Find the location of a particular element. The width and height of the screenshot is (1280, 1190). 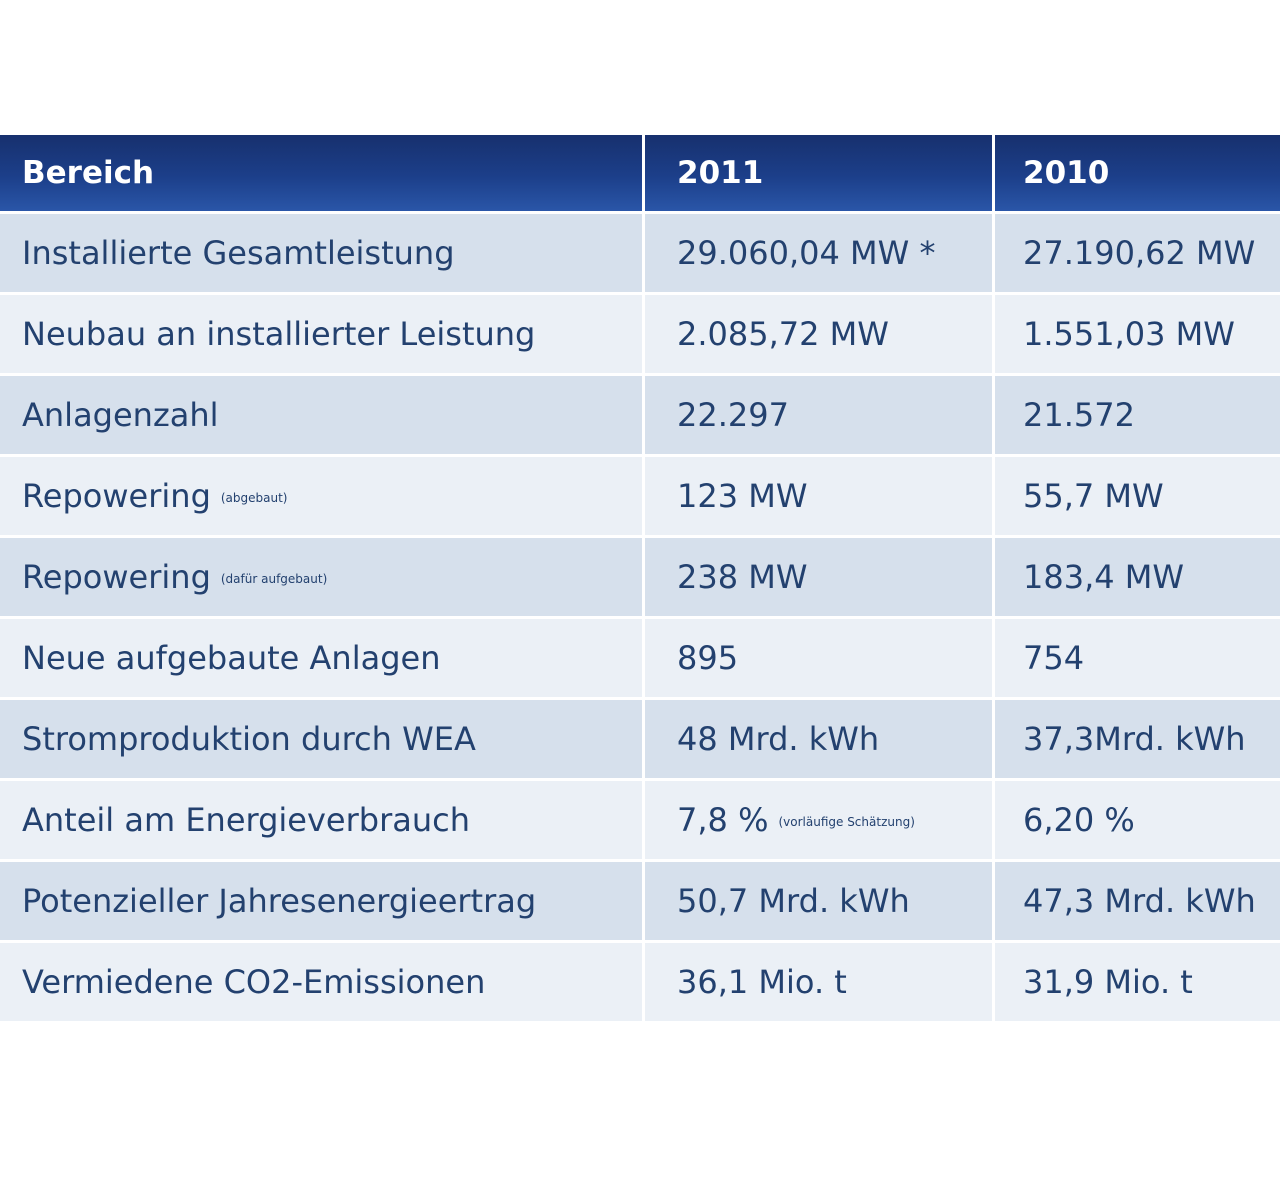

row-label-cell: Vermiedene CO2-Emissionen is located at coordinates (322, 980).